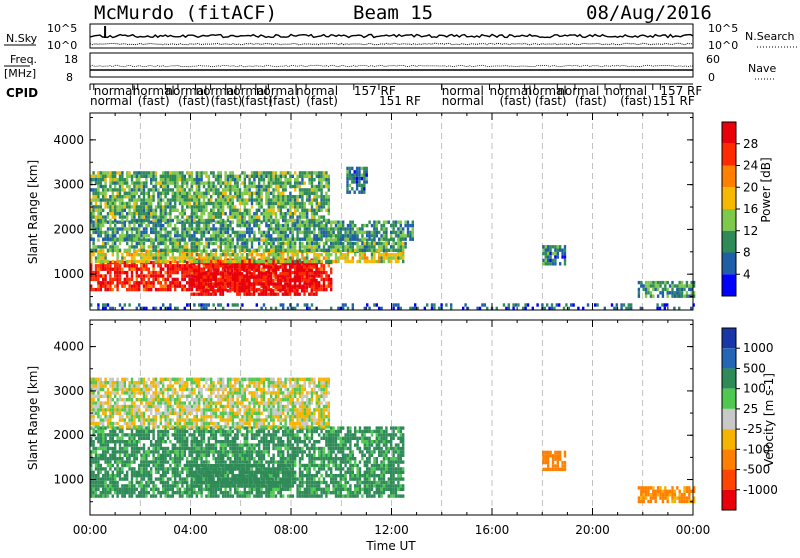 This screenshot has height=558, width=800. Describe the element at coordinates (69, 77) in the screenshot. I see `freq-tick-low: 8` at that location.